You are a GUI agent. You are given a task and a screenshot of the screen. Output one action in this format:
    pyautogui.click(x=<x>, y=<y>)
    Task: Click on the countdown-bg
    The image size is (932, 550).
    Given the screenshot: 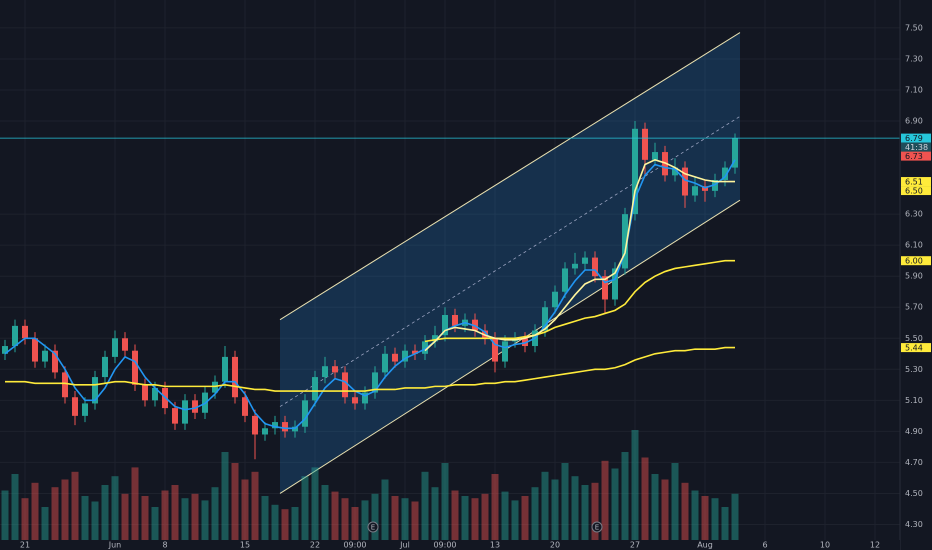 What is the action you would take?
    pyautogui.click(x=916, y=147)
    